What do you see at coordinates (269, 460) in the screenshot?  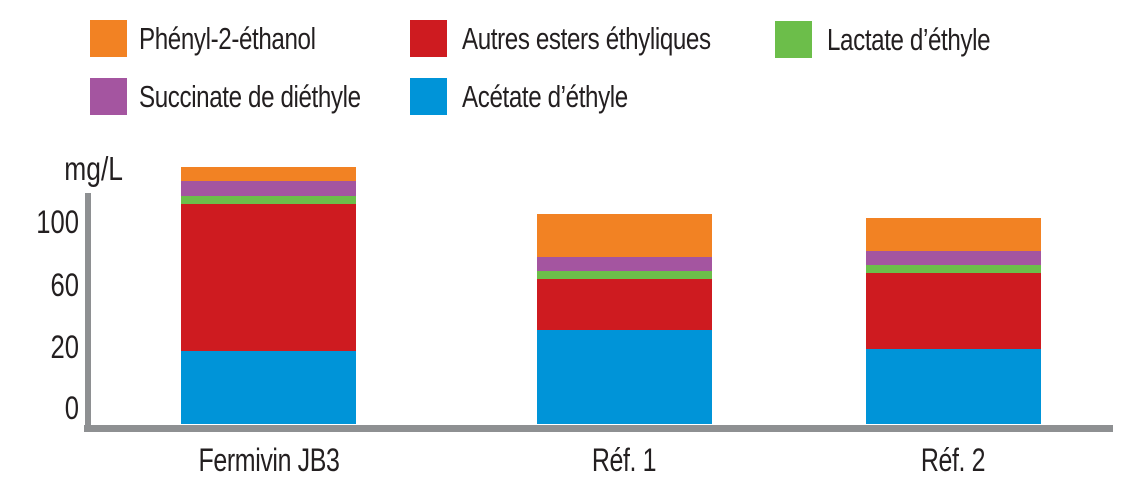 I see `x-label-fermivin-jb3: Fermivin JB3` at bounding box center [269, 460].